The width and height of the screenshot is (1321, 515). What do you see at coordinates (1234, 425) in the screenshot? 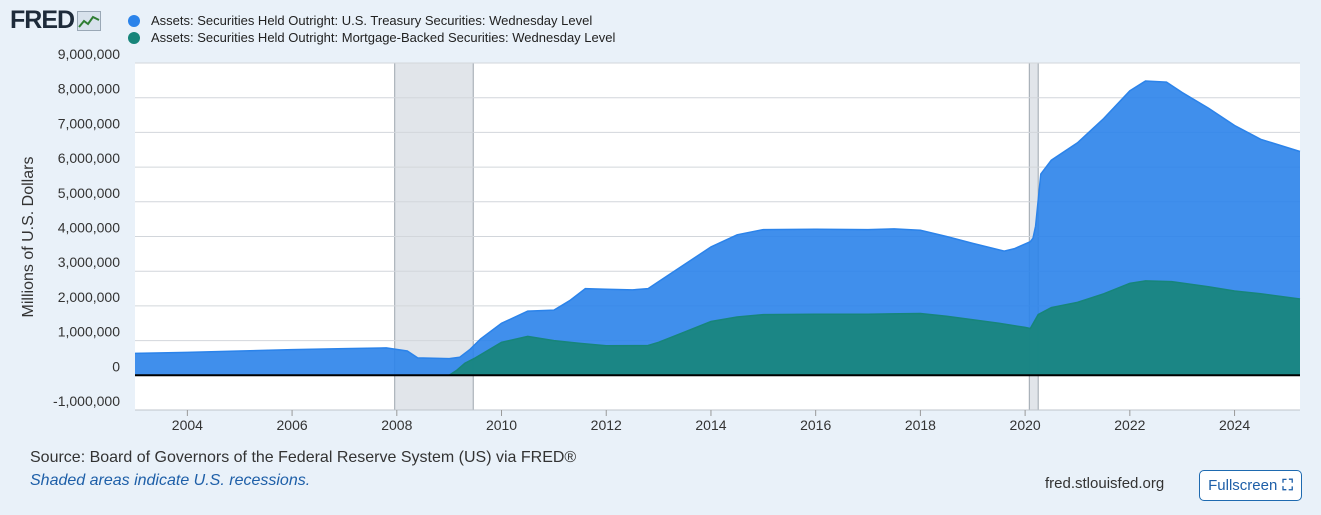
I see `x-tick-label: 2024` at bounding box center [1234, 425].